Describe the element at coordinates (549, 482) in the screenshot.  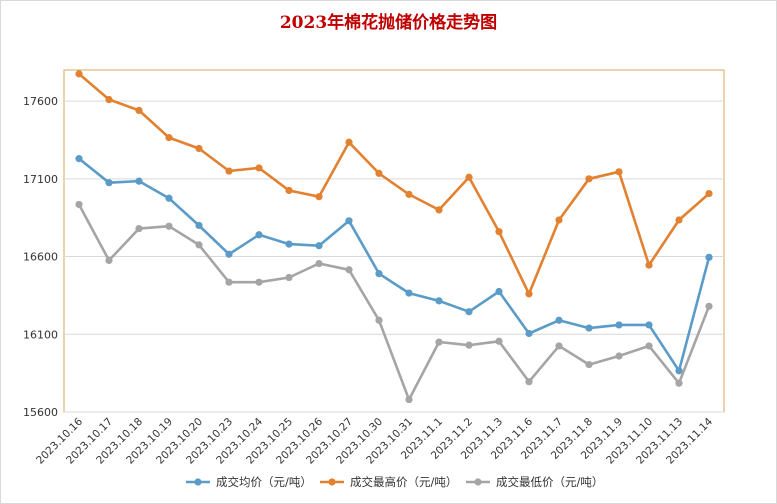
I see `legend-label-3: 成交最低价（元/吨）` at that location.